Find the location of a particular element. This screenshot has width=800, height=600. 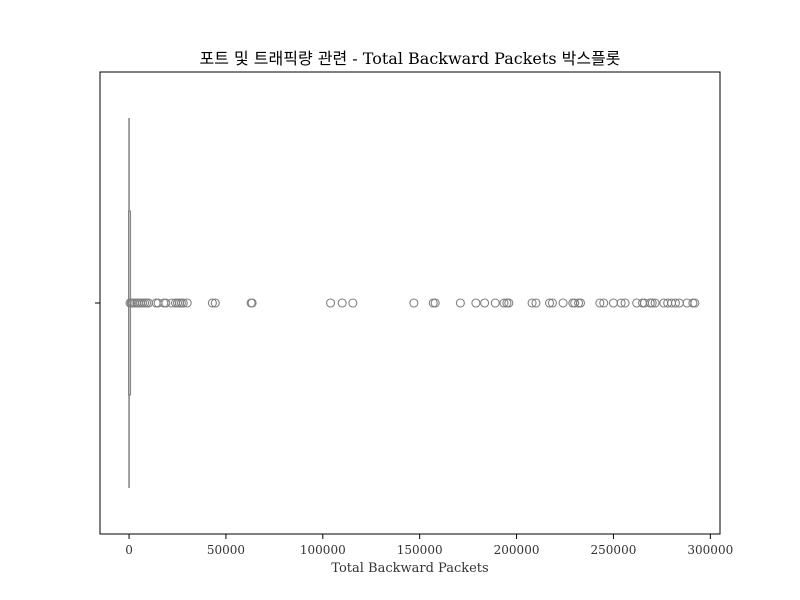

x-tick-label: 50000 is located at coordinates (226, 550).